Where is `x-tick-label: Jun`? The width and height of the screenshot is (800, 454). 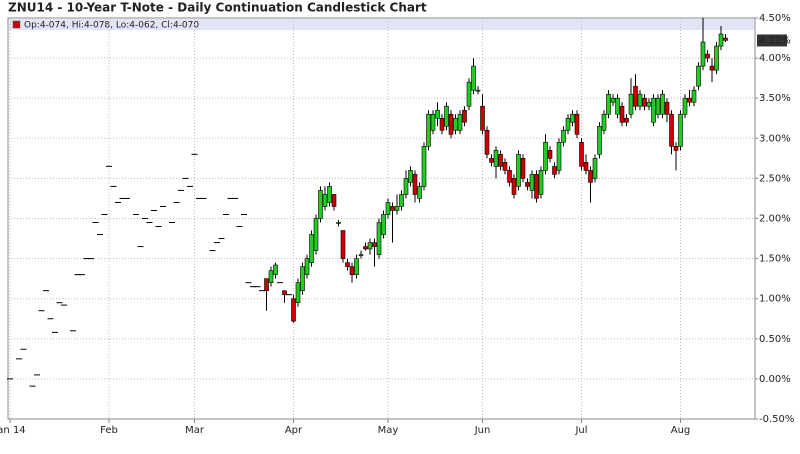 x-tick-label: Jun is located at coordinates (482, 430).